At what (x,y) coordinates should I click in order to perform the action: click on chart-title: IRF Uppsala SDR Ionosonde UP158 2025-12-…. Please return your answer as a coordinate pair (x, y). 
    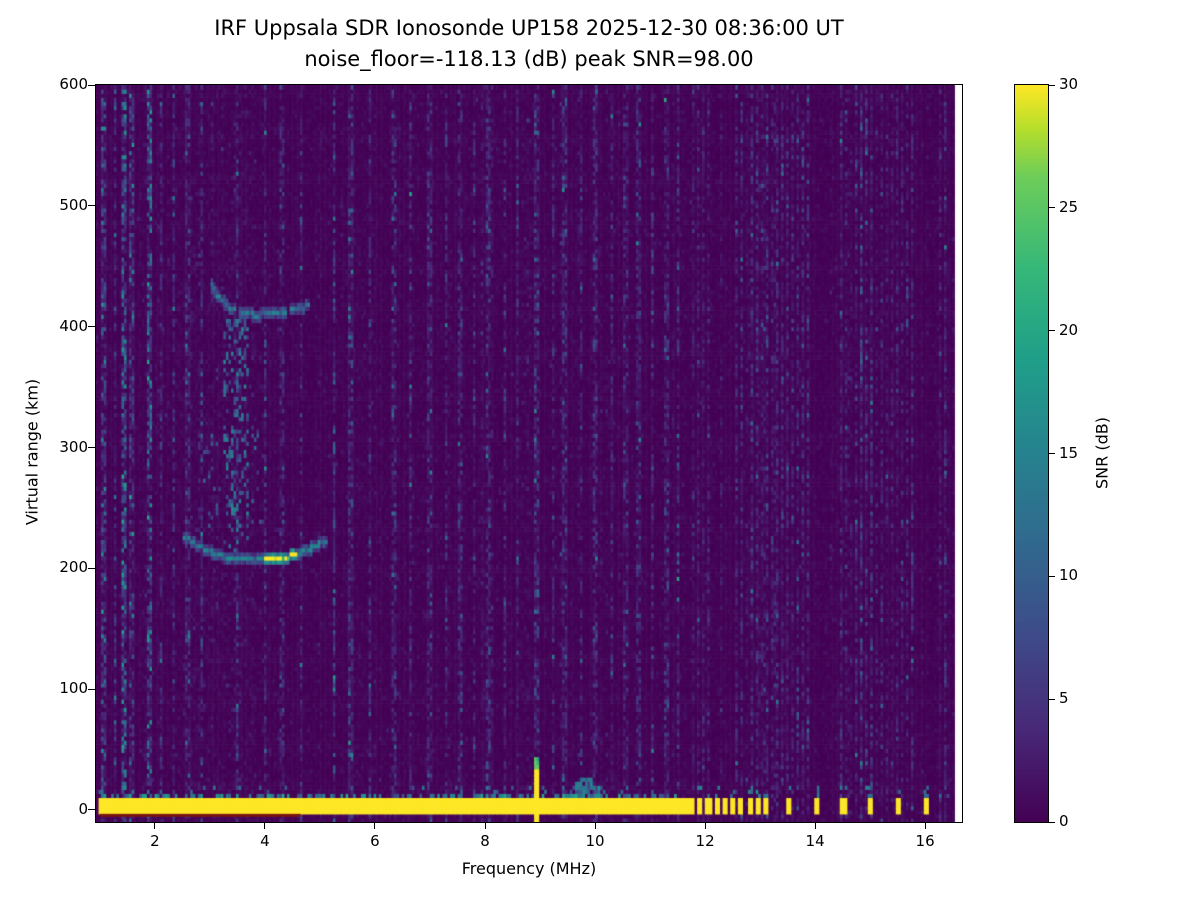
    Looking at the image, I should click on (529, 28).